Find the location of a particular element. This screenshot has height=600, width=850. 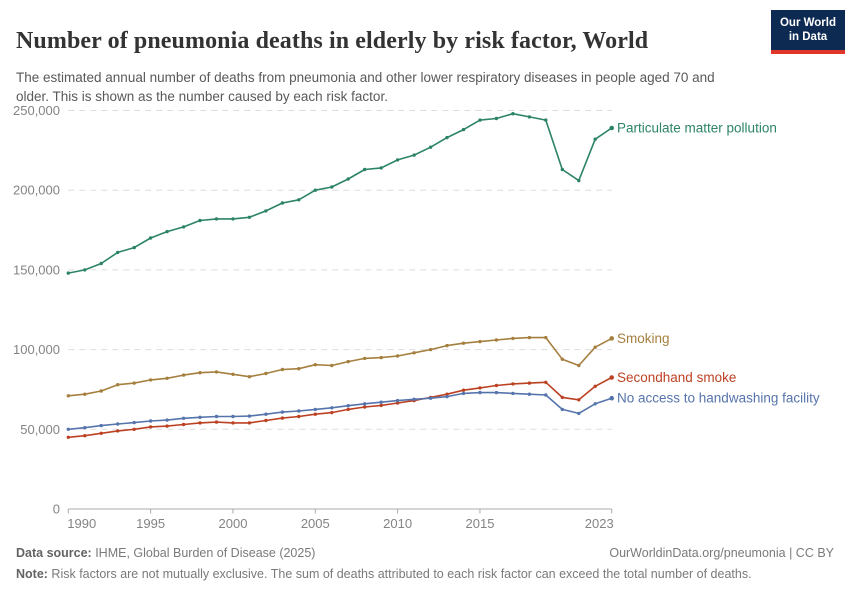

data-source-label: Data source: is located at coordinates (54, 553).